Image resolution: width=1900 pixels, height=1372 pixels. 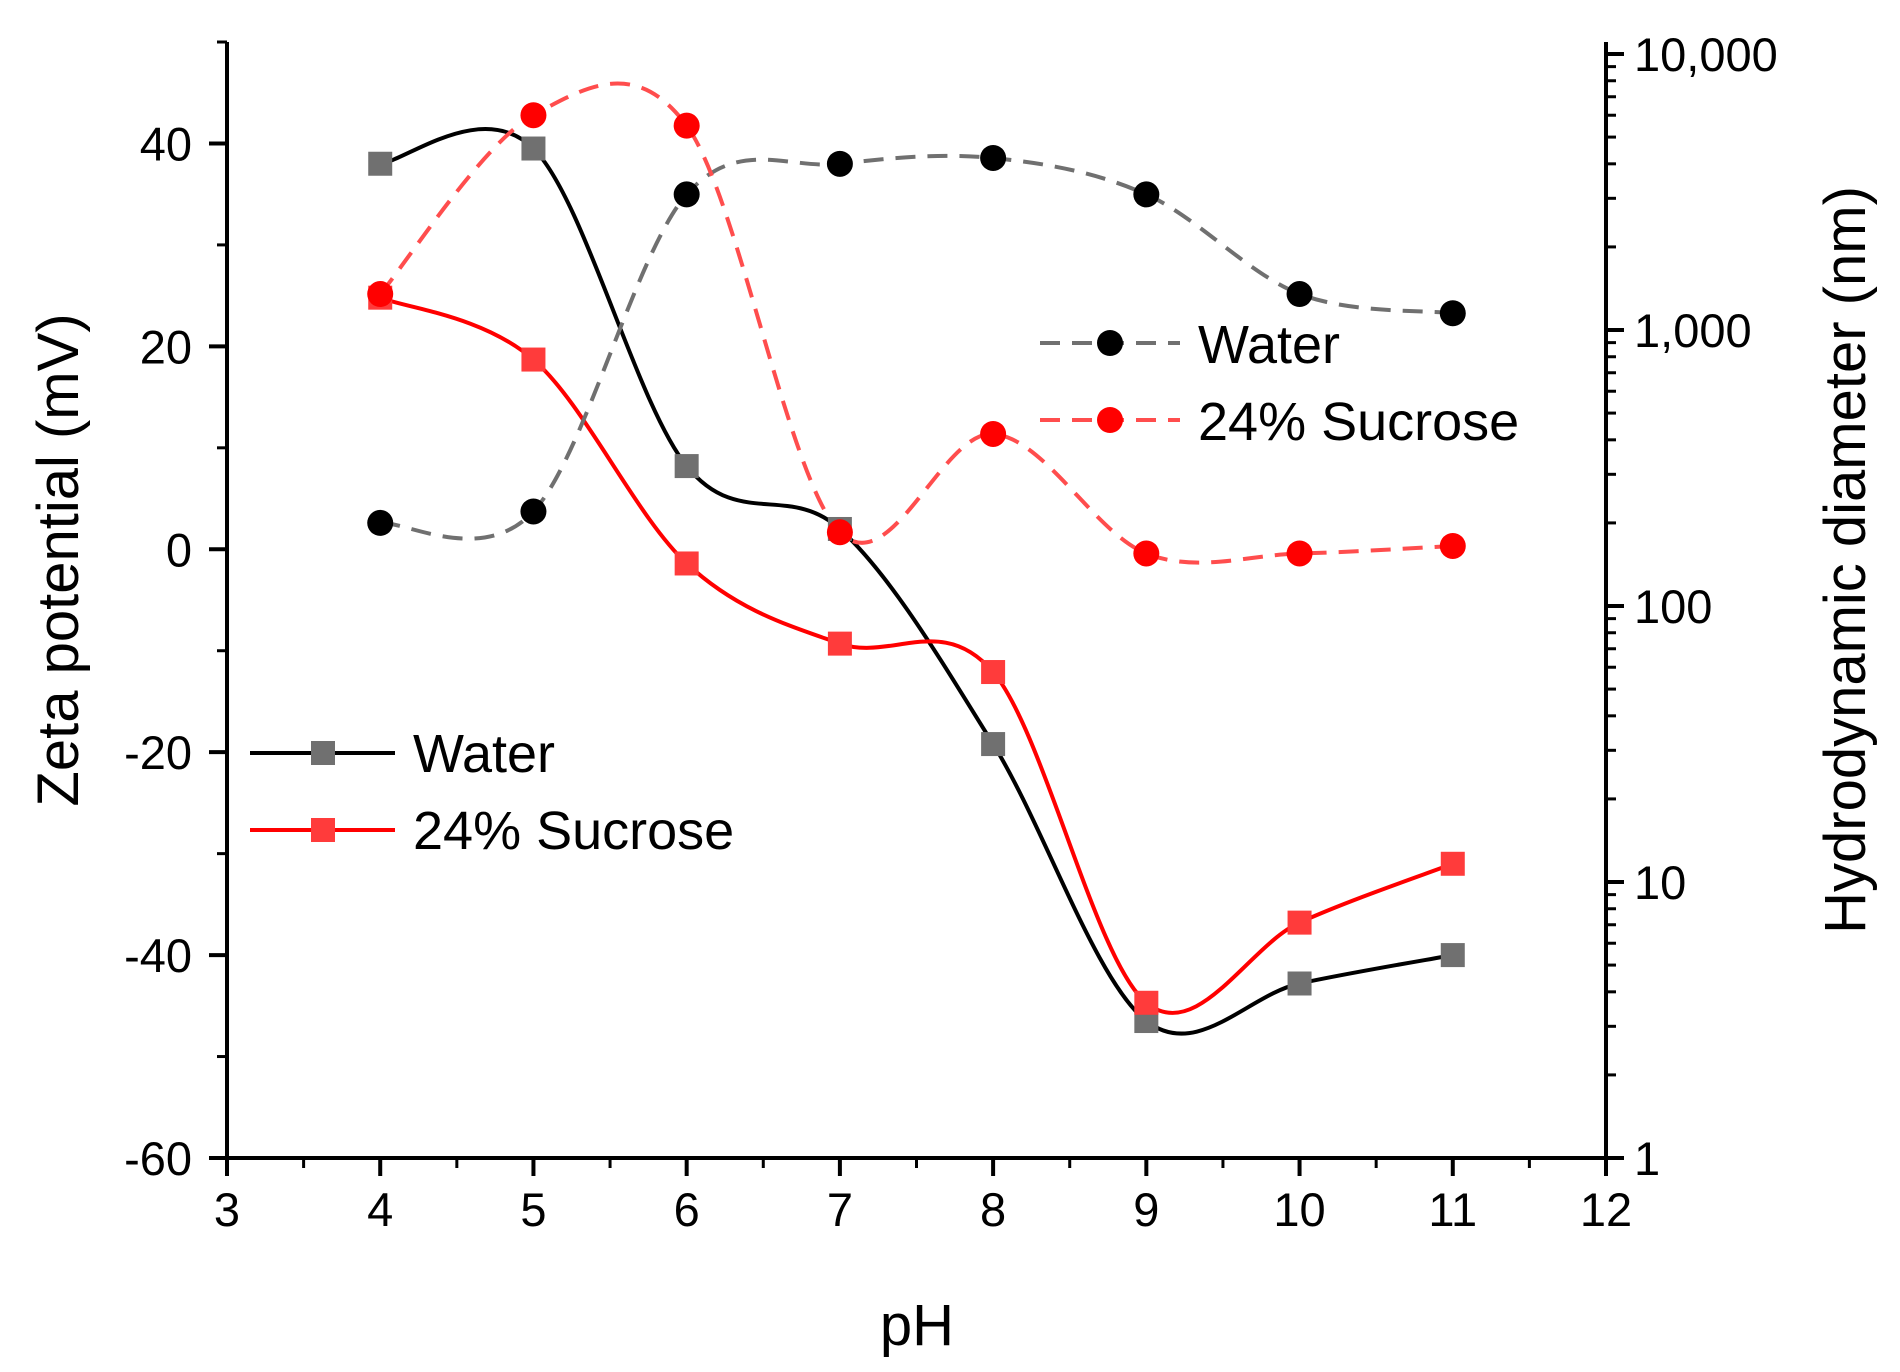 What do you see at coordinates (1693, 330) in the screenshot?
I see `right-tick-label-3: 1,000` at bounding box center [1693, 330].